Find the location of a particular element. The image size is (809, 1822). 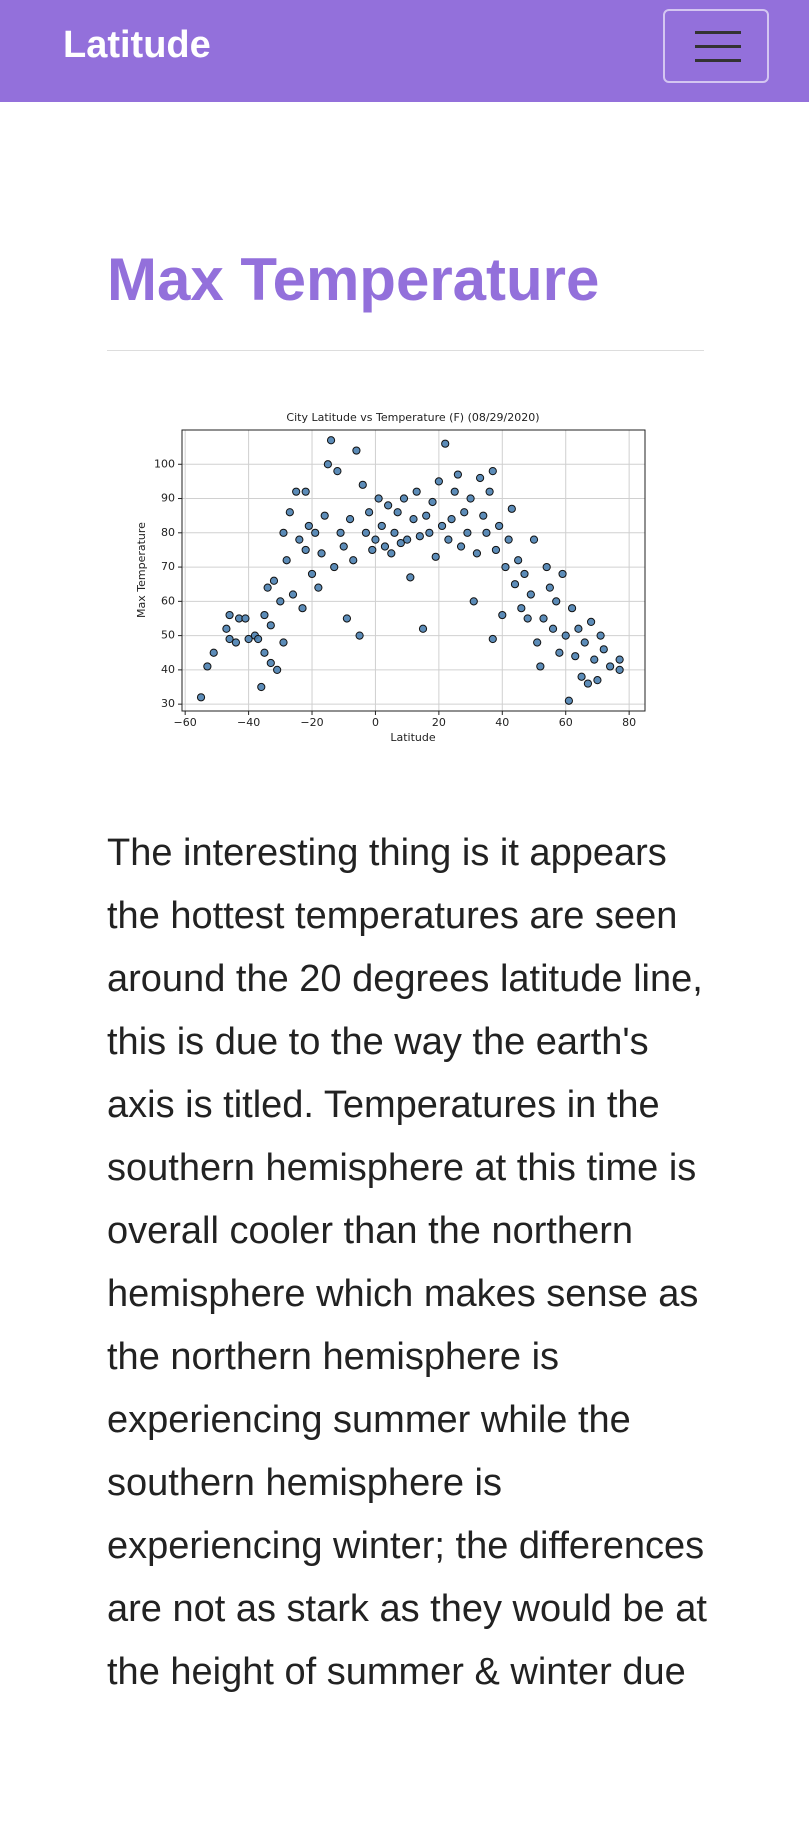

divider is located at coordinates (405, 350).